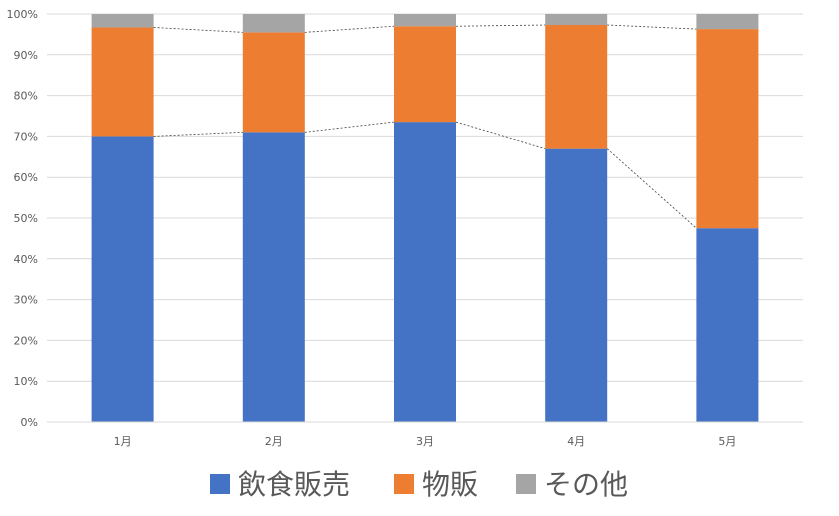  Describe the element at coordinates (727, 441) in the screenshot. I see `x-tick-label: 5月` at that location.